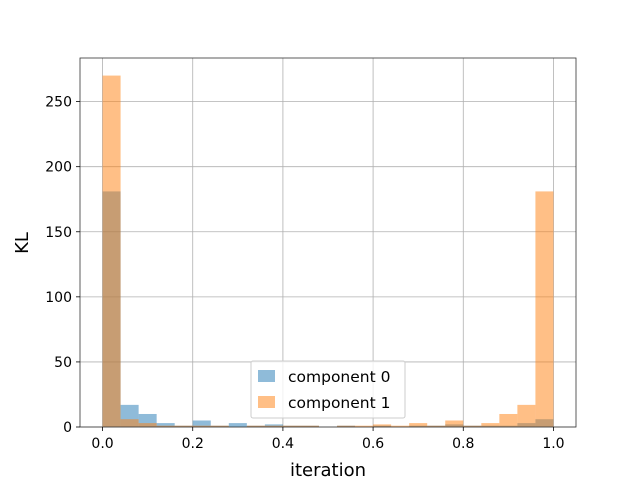 The height and width of the screenshot is (484, 640). I want to click on y-axis-ticks: 0 50 100 150 200 250, so click(62, 265).